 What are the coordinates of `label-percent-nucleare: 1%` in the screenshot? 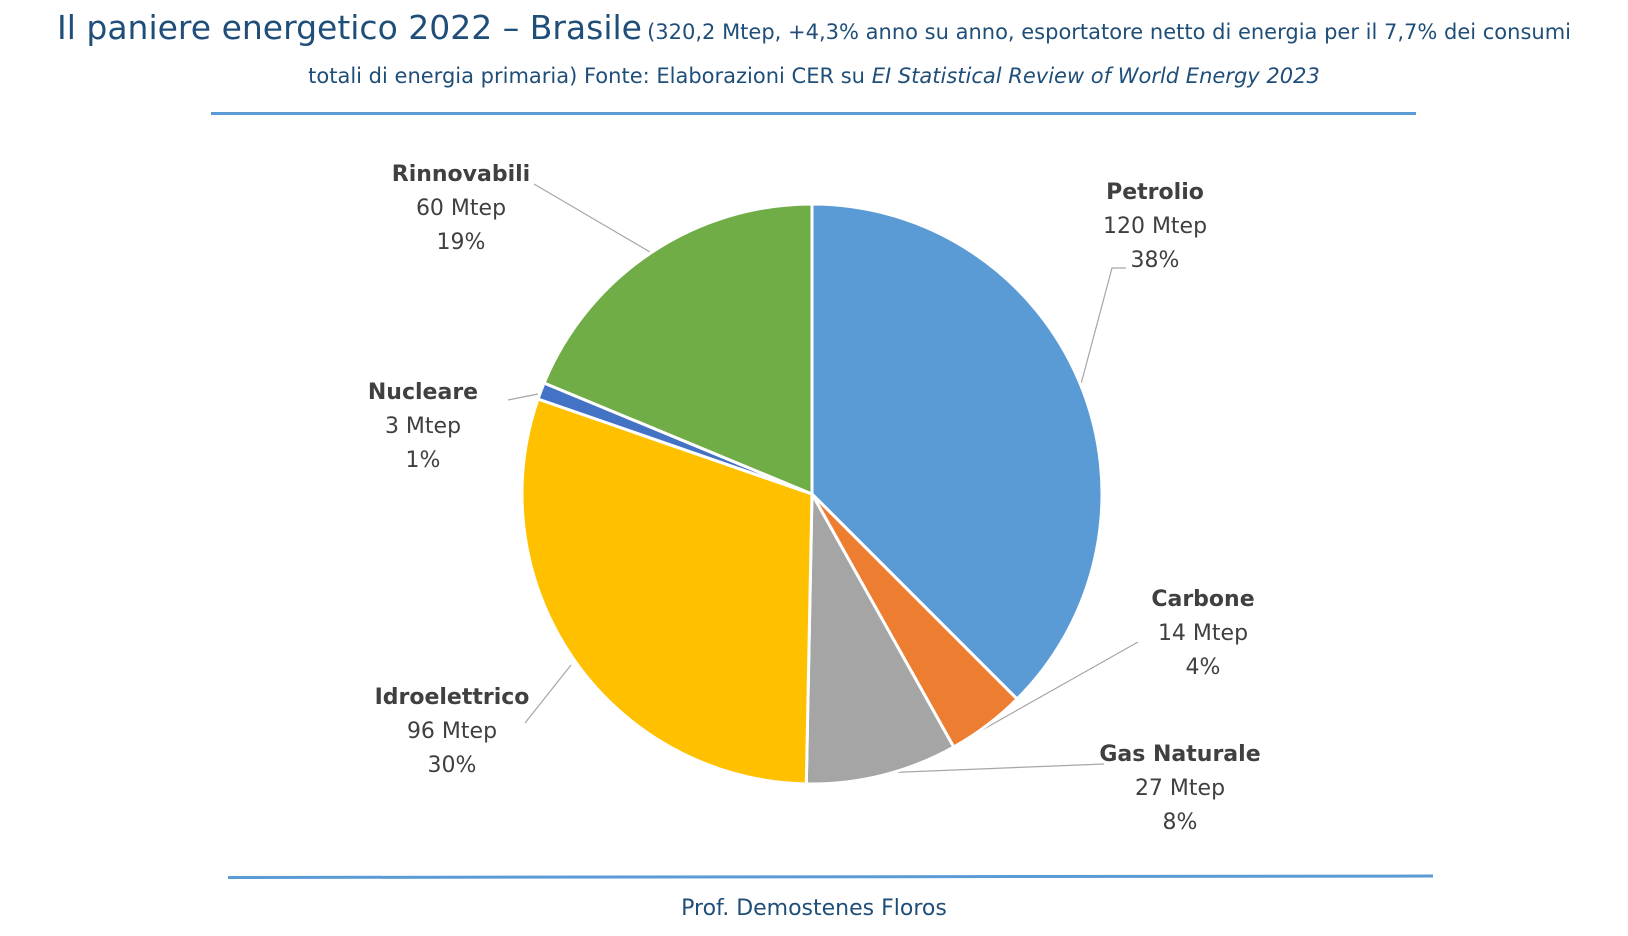 It's located at (423, 460).